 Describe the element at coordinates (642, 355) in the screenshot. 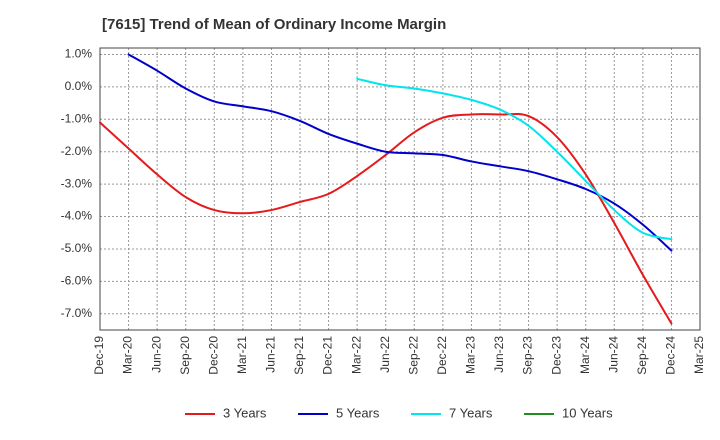

I see `x-tick-label: Sep-24` at that location.